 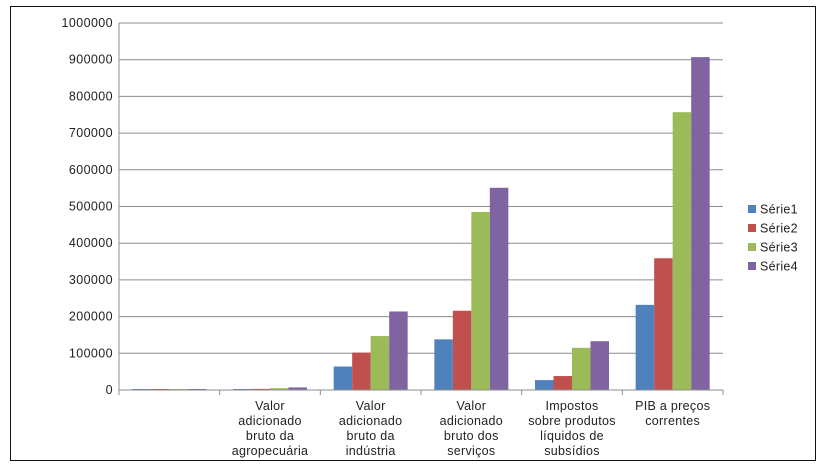 I want to click on category-label: Impostos, so click(x=571, y=406).